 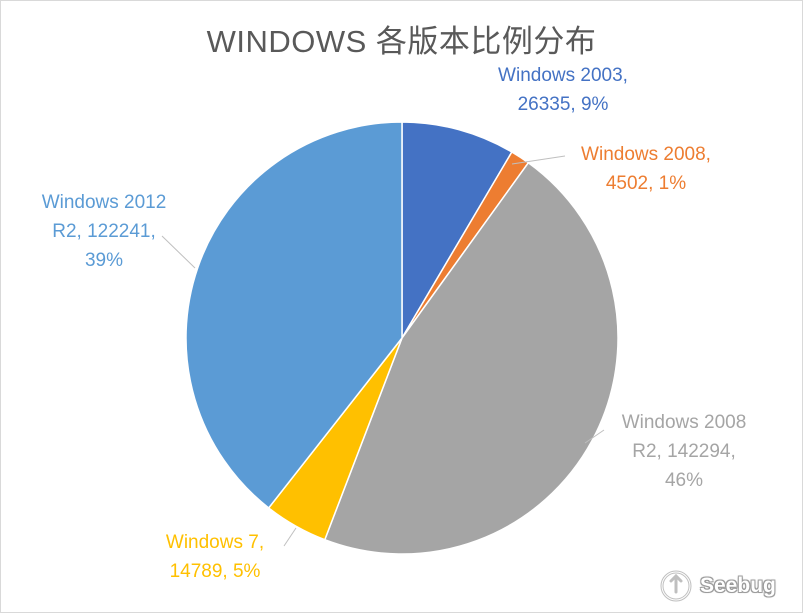 What do you see at coordinates (684, 422) in the screenshot?
I see `data-label-line: Windows 2008` at bounding box center [684, 422].